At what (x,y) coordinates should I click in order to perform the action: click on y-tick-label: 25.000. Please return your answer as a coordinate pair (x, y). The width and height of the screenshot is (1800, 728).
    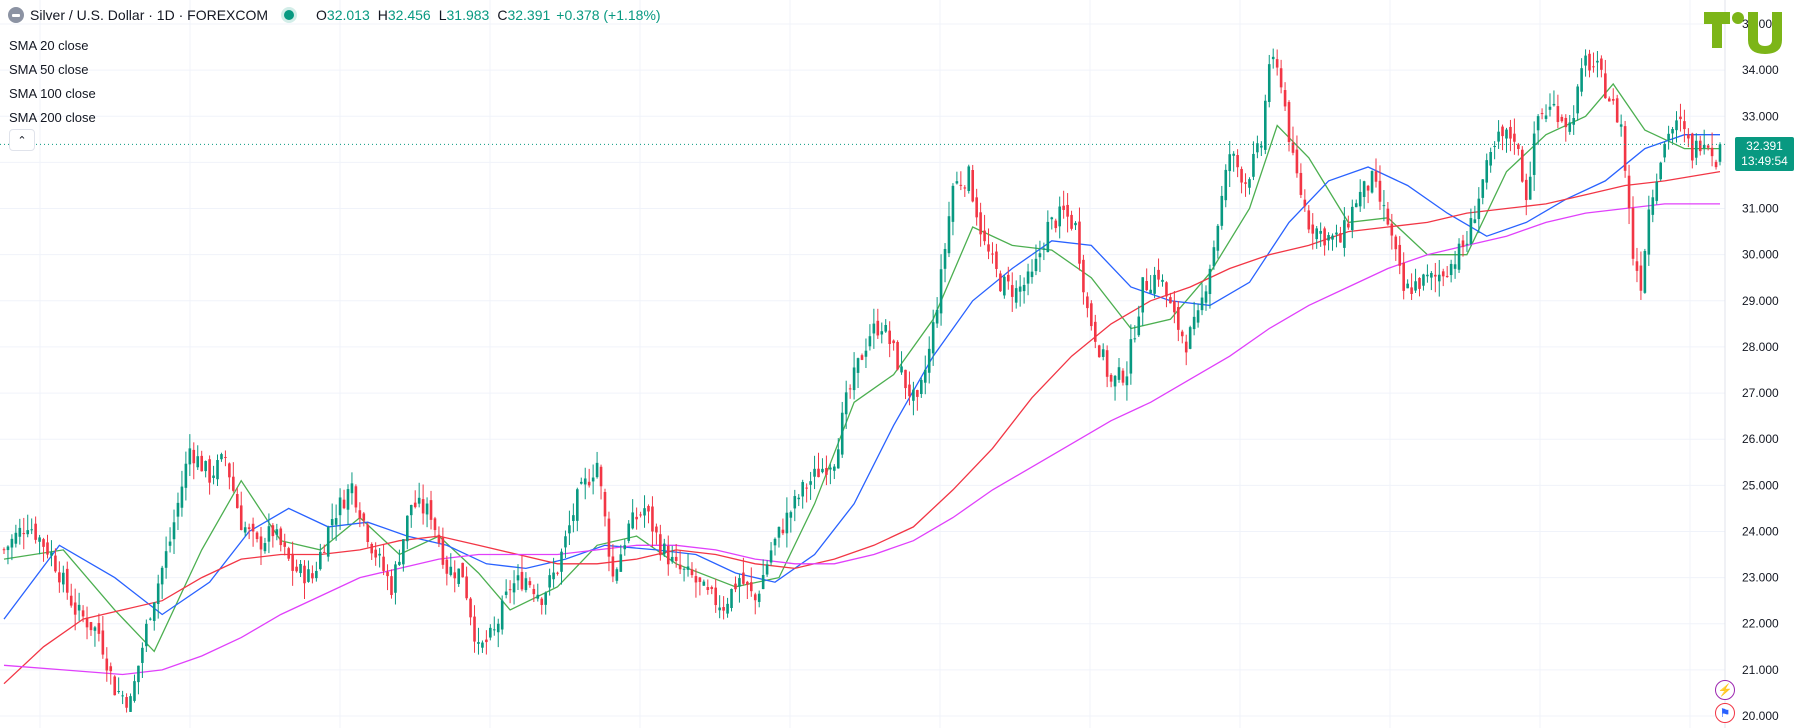
    Looking at the image, I should click on (1760, 485).